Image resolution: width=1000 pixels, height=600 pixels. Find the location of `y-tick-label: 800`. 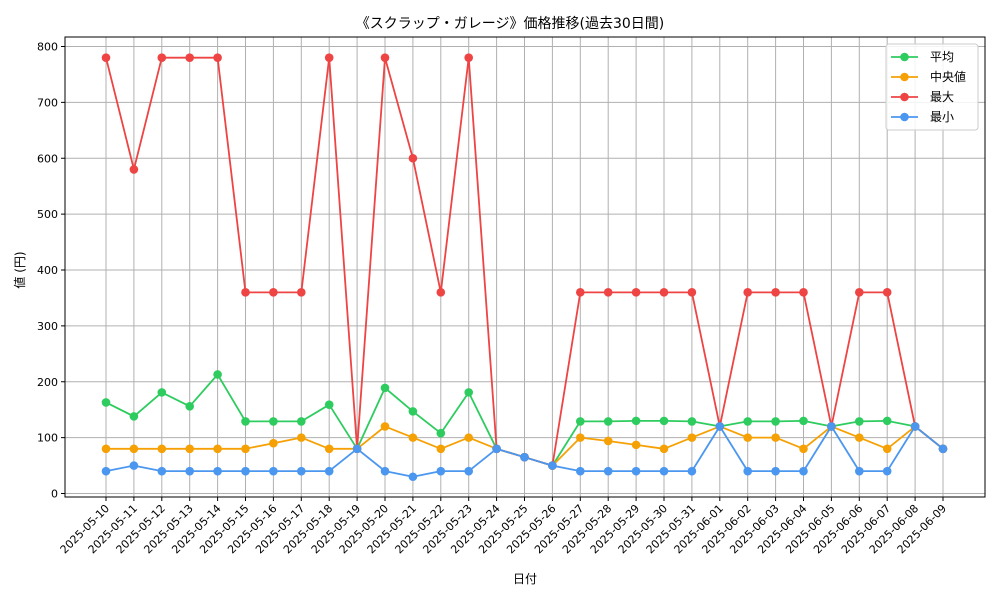

y-tick-label: 800 is located at coordinates (47, 47).